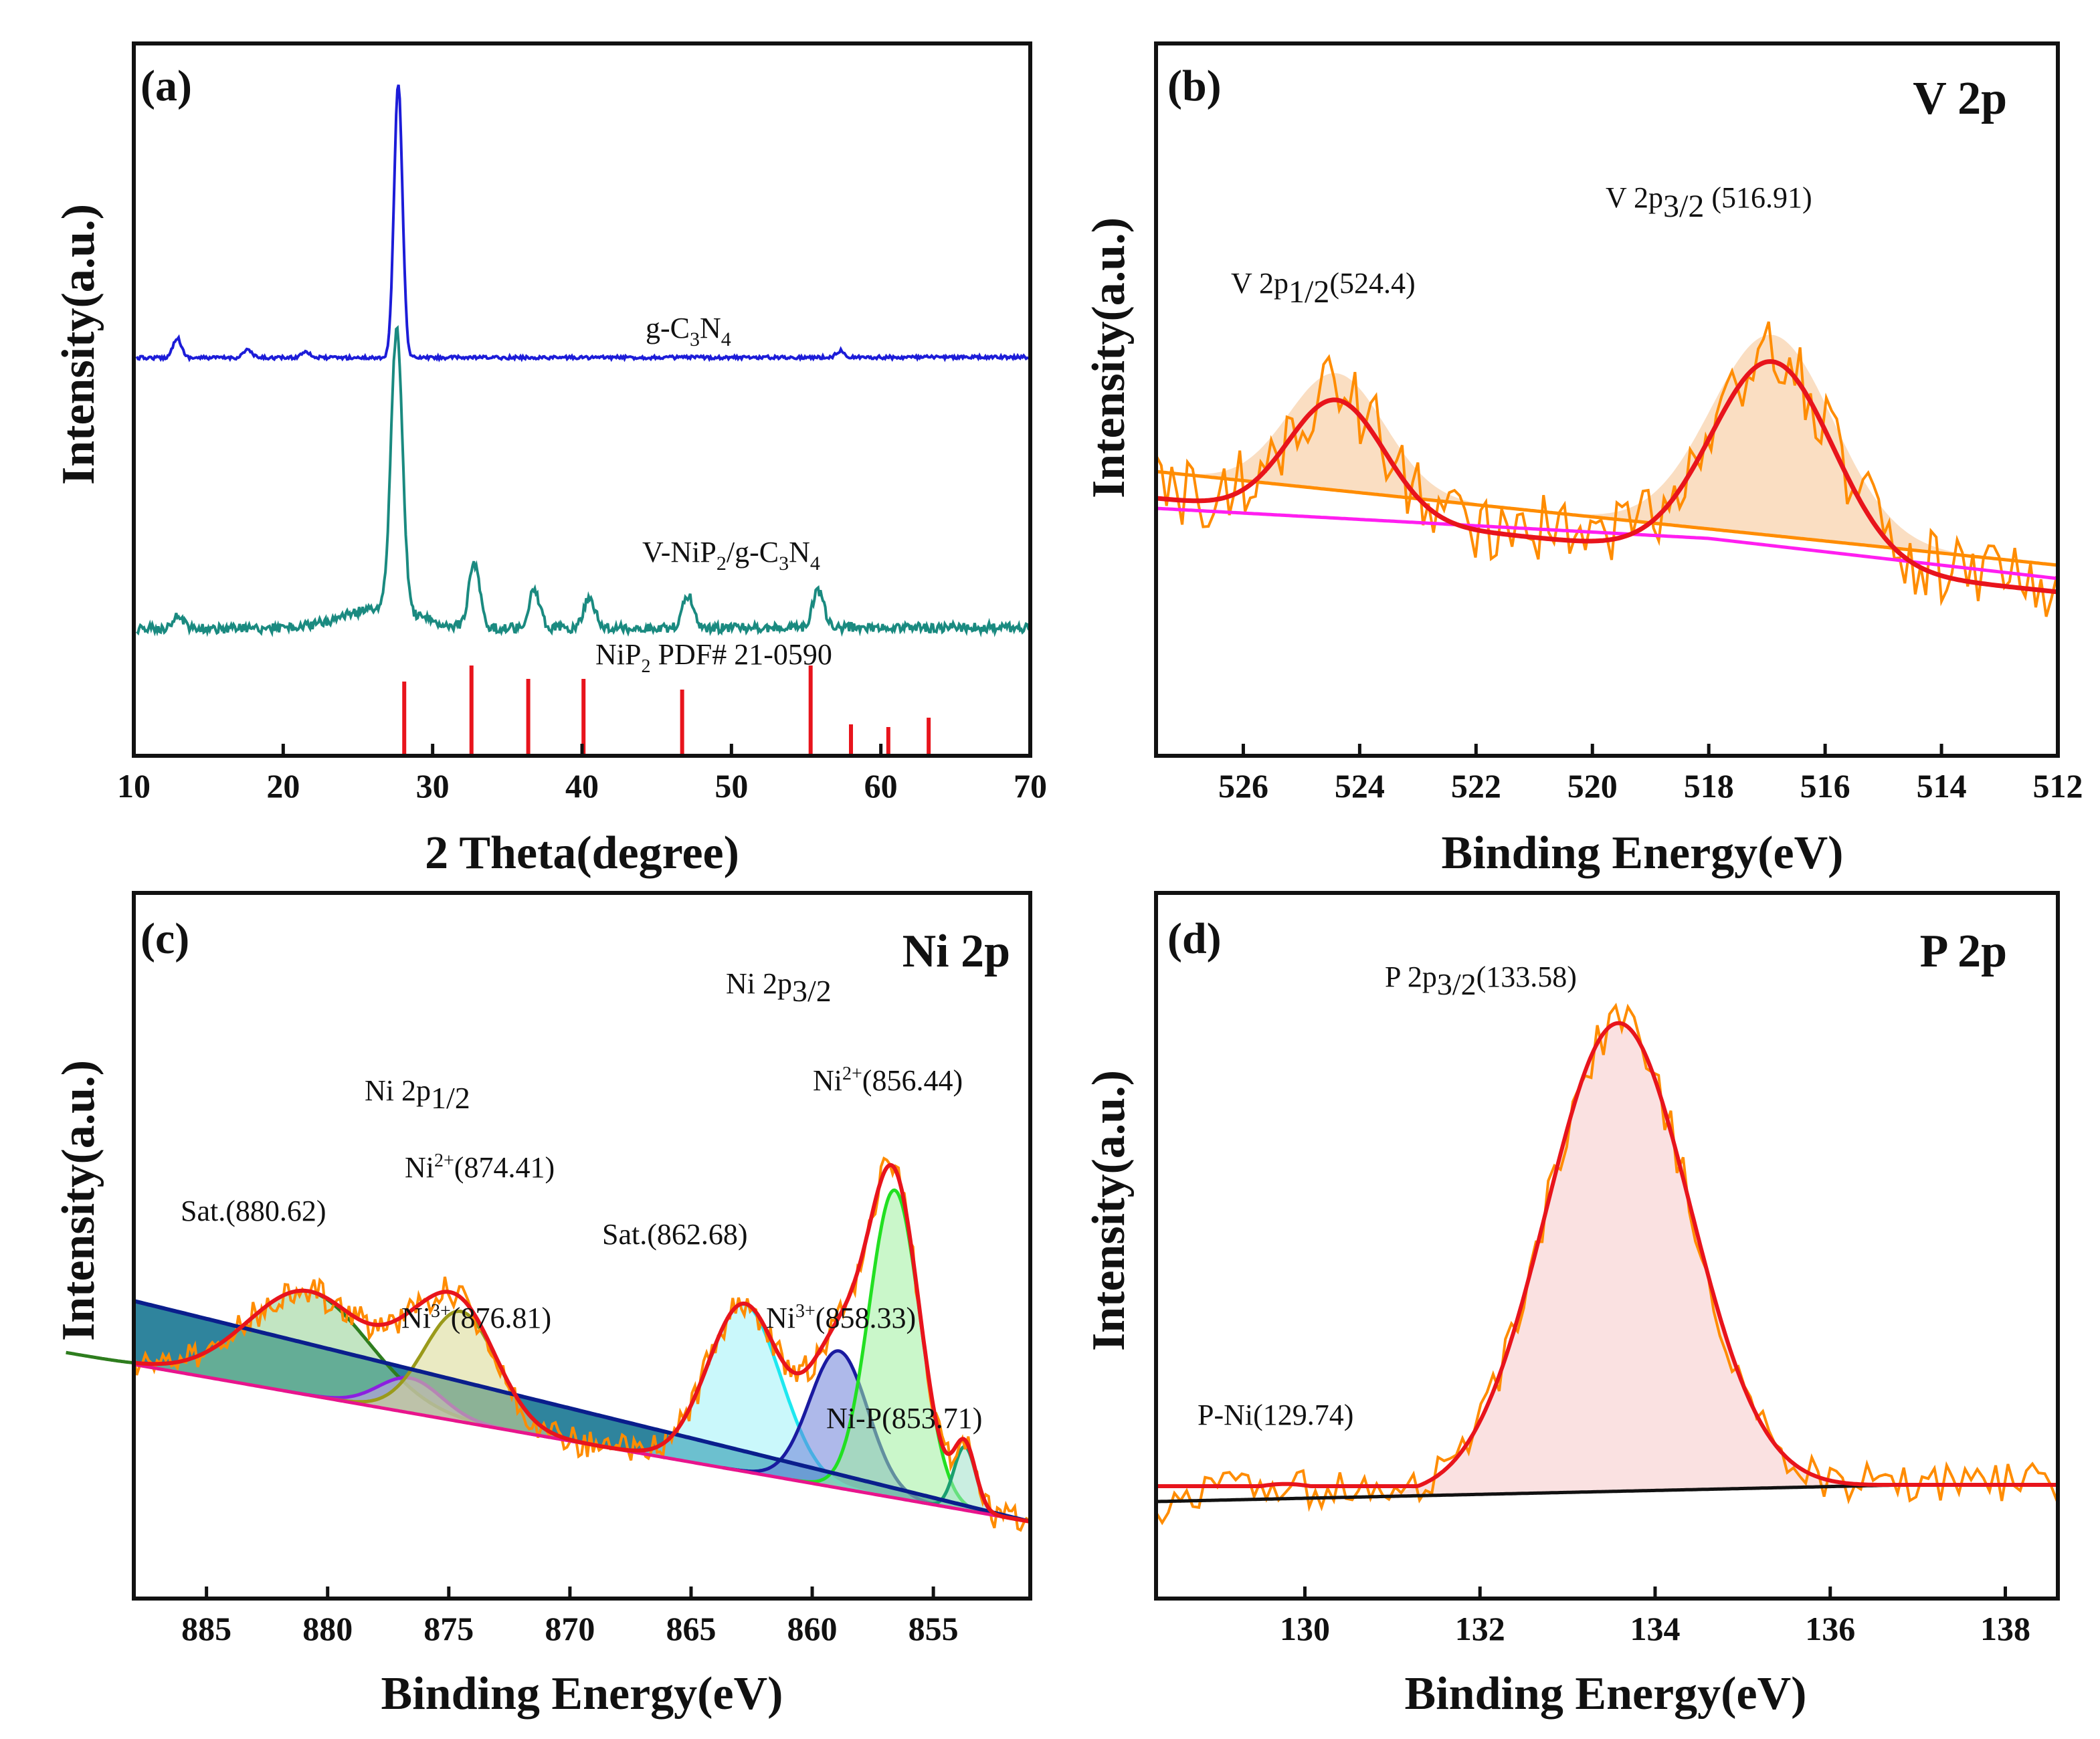 Image resolution: width=2100 pixels, height=1739 pixels. Describe the element at coordinates (78, 344) in the screenshot. I see `panel-a-ylabel: Intensity(a.u.)` at that location.